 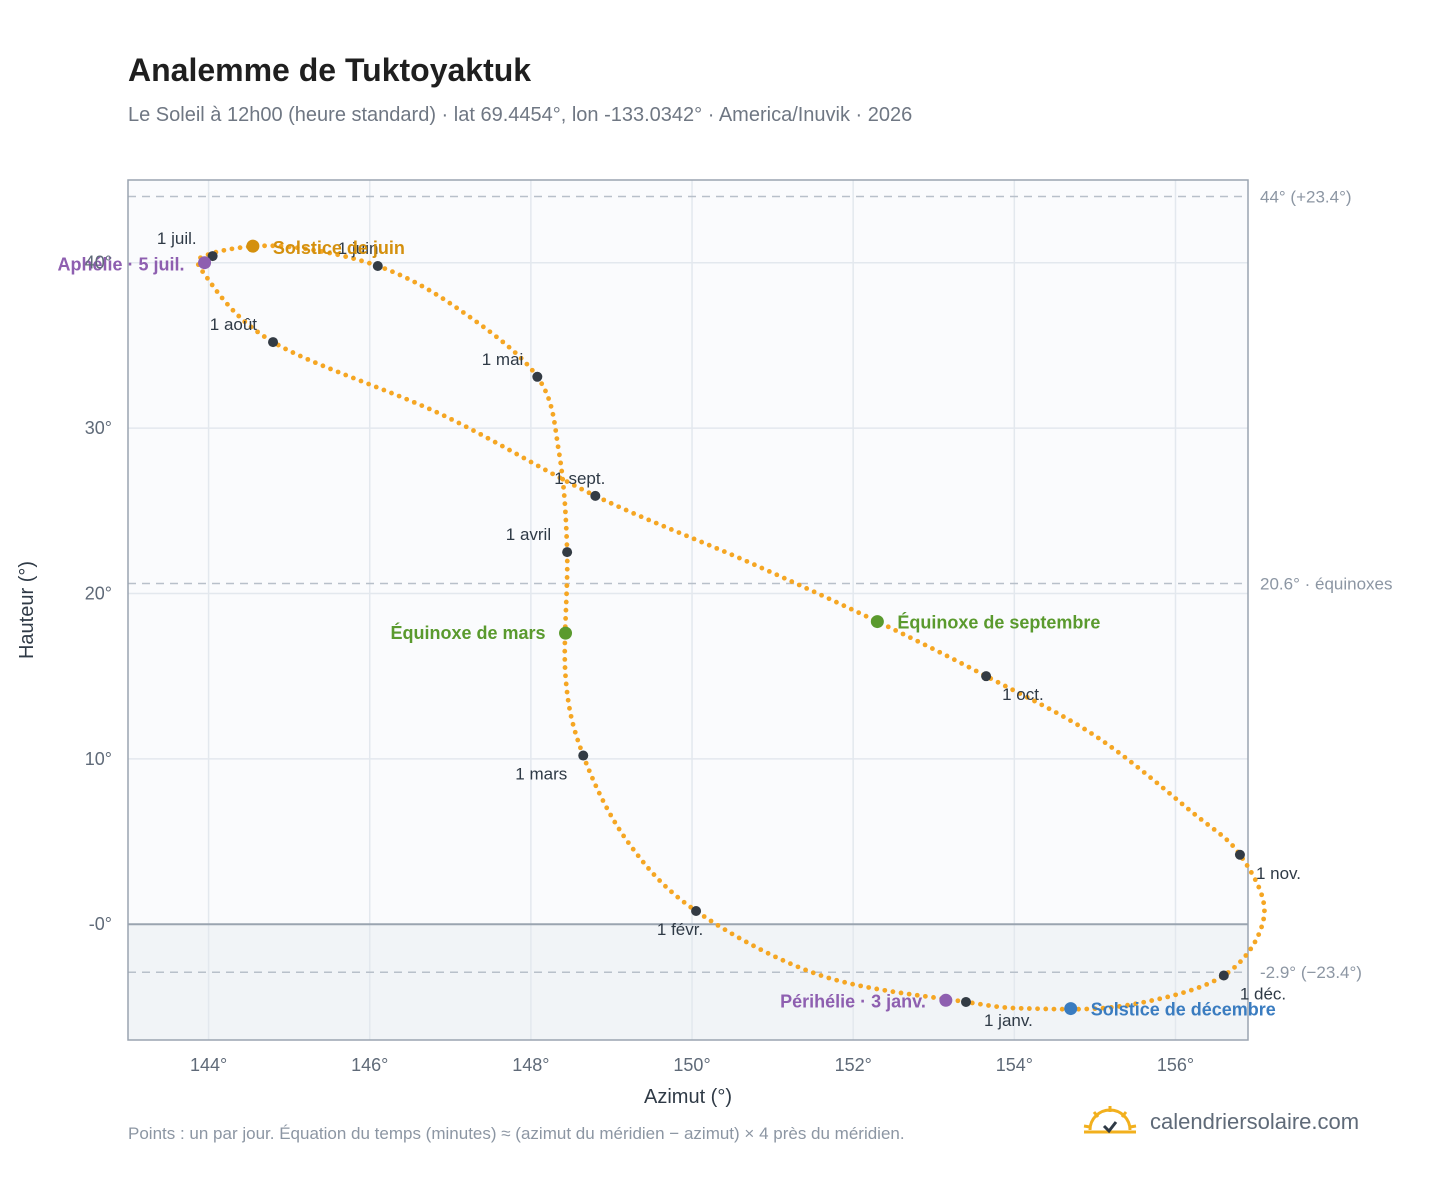 What do you see at coordinates (1326, 584) in the screenshot?
I see `reference-line-label: 20.6° · équinoxes` at bounding box center [1326, 584].